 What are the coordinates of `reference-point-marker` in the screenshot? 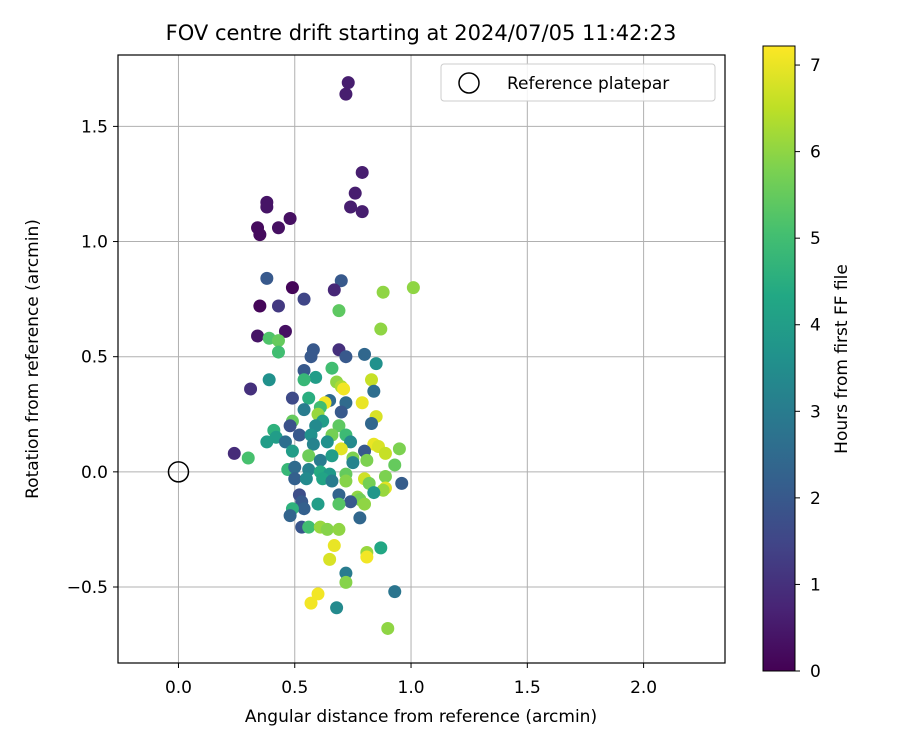 It's located at (178, 472).